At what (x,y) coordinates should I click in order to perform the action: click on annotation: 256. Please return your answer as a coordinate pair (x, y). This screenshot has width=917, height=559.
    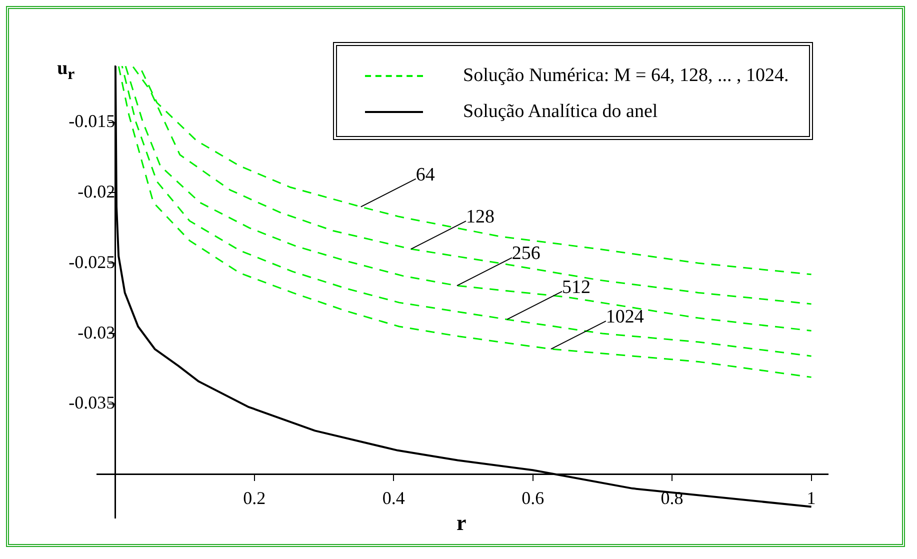
    Looking at the image, I should click on (526, 253).